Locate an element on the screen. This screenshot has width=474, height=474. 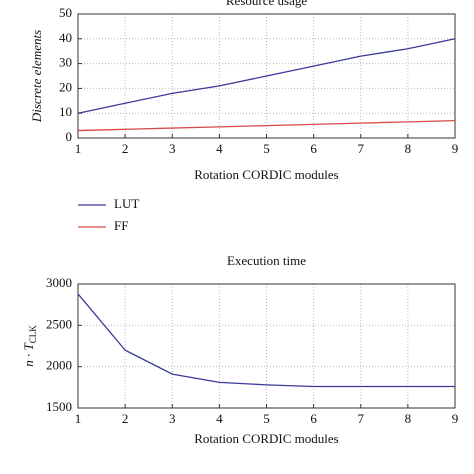
y-axis-label: Discrete elements is located at coordinates (36, 76).